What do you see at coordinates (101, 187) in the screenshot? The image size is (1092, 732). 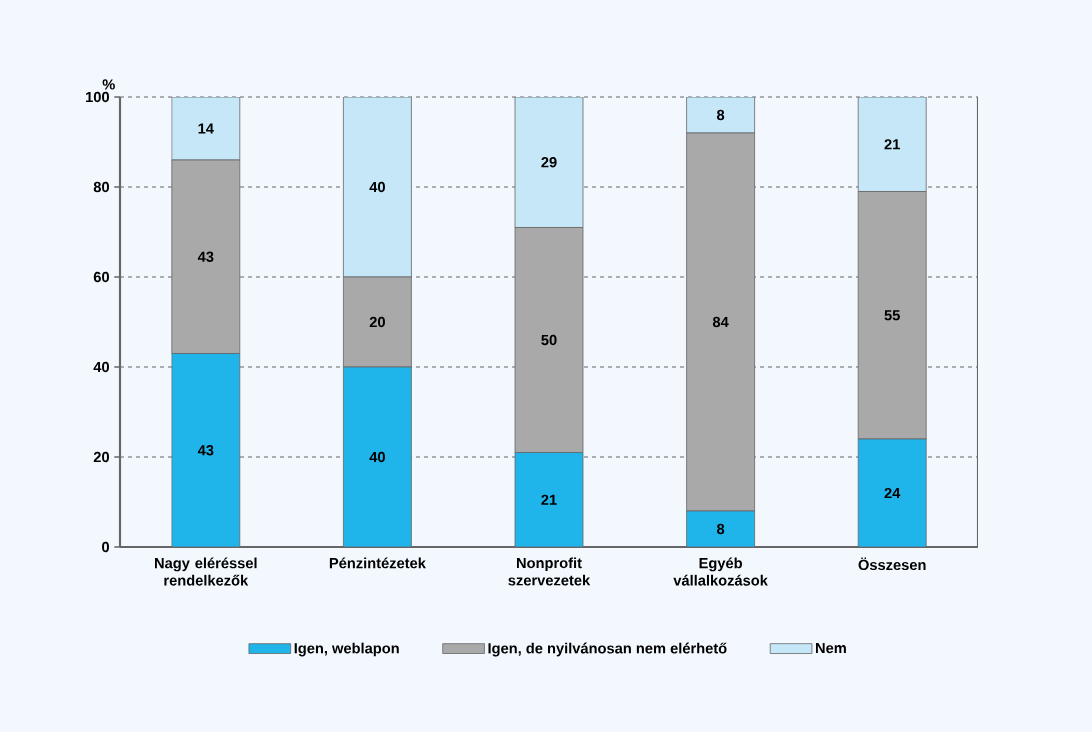 I see `y-tick-label: 80` at bounding box center [101, 187].